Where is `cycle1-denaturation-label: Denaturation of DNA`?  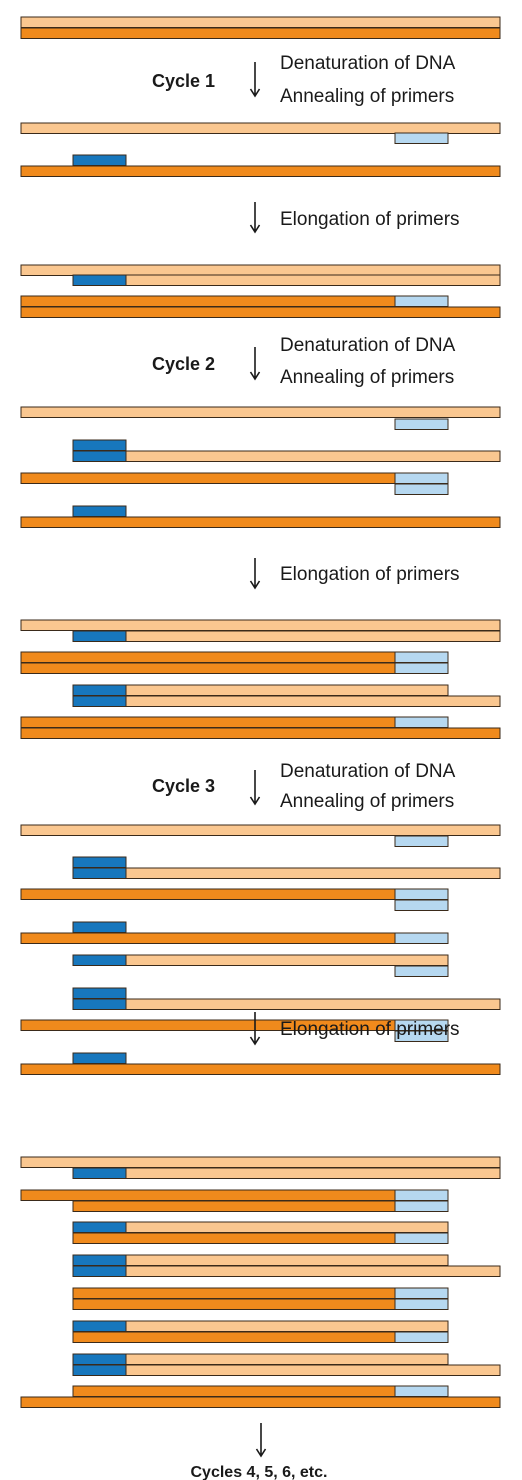 cycle1-denaturation-label: Denaturation of DNA is located at coordinates (368, 63).